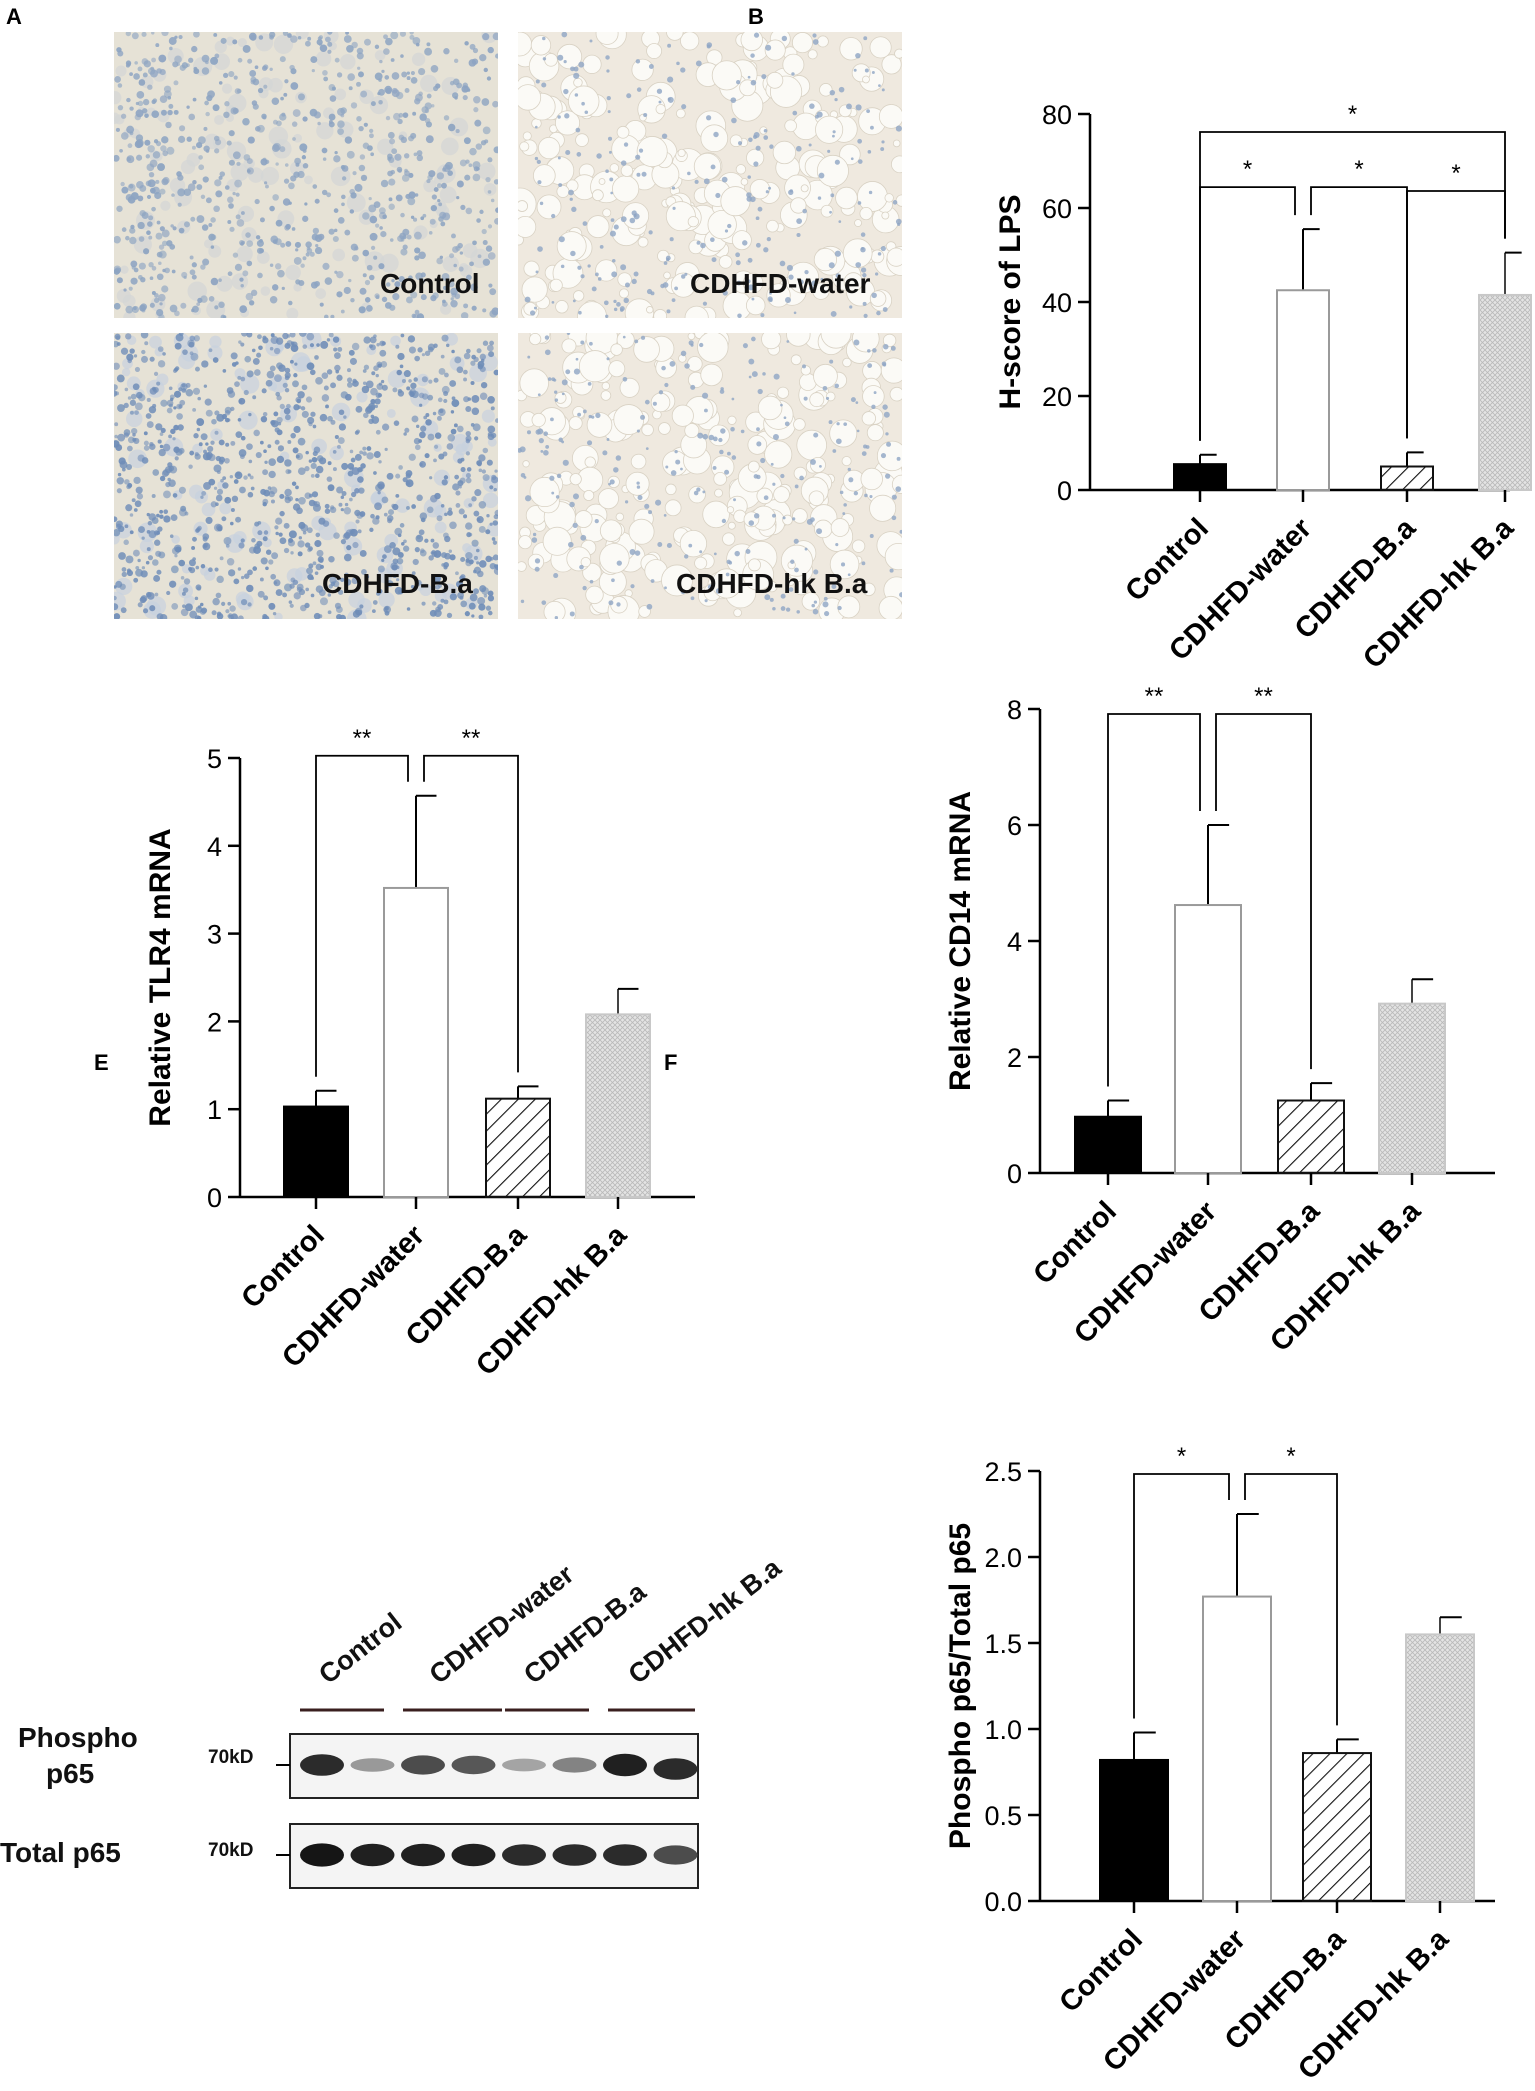 This screenshot has height=2091, width=1535. Describe the element at coordinates (756, 16) in the screenshot. I see `panel-letter-b: B` at that location.